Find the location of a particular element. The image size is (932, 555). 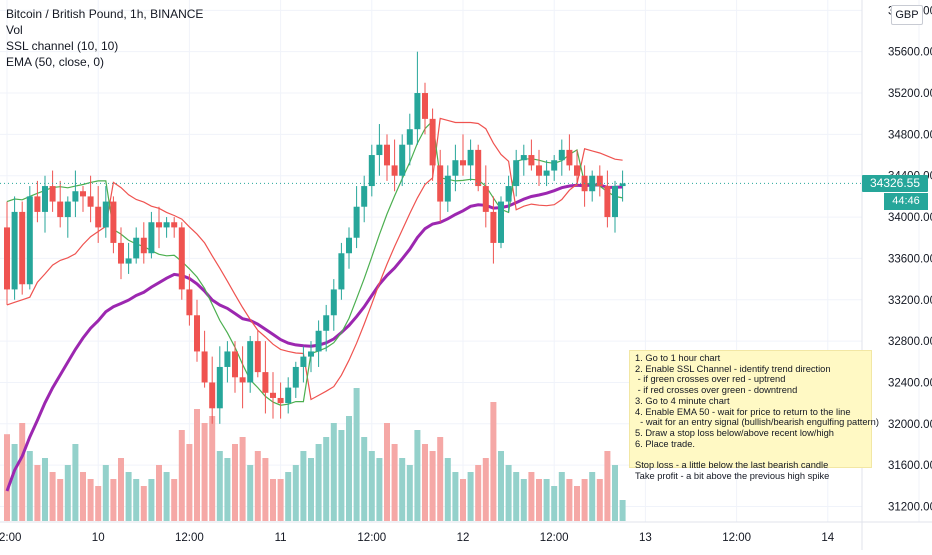

volume-indicator-label: Vol is located at coordinates (14, 30).